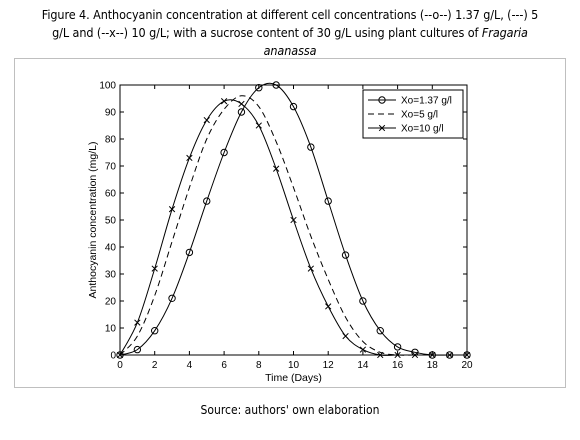 This screenshot has width=580, height=440. Describe the element at coordinates (111, 167) in the screenshot. I see `y-tick-label: 70` at that location.